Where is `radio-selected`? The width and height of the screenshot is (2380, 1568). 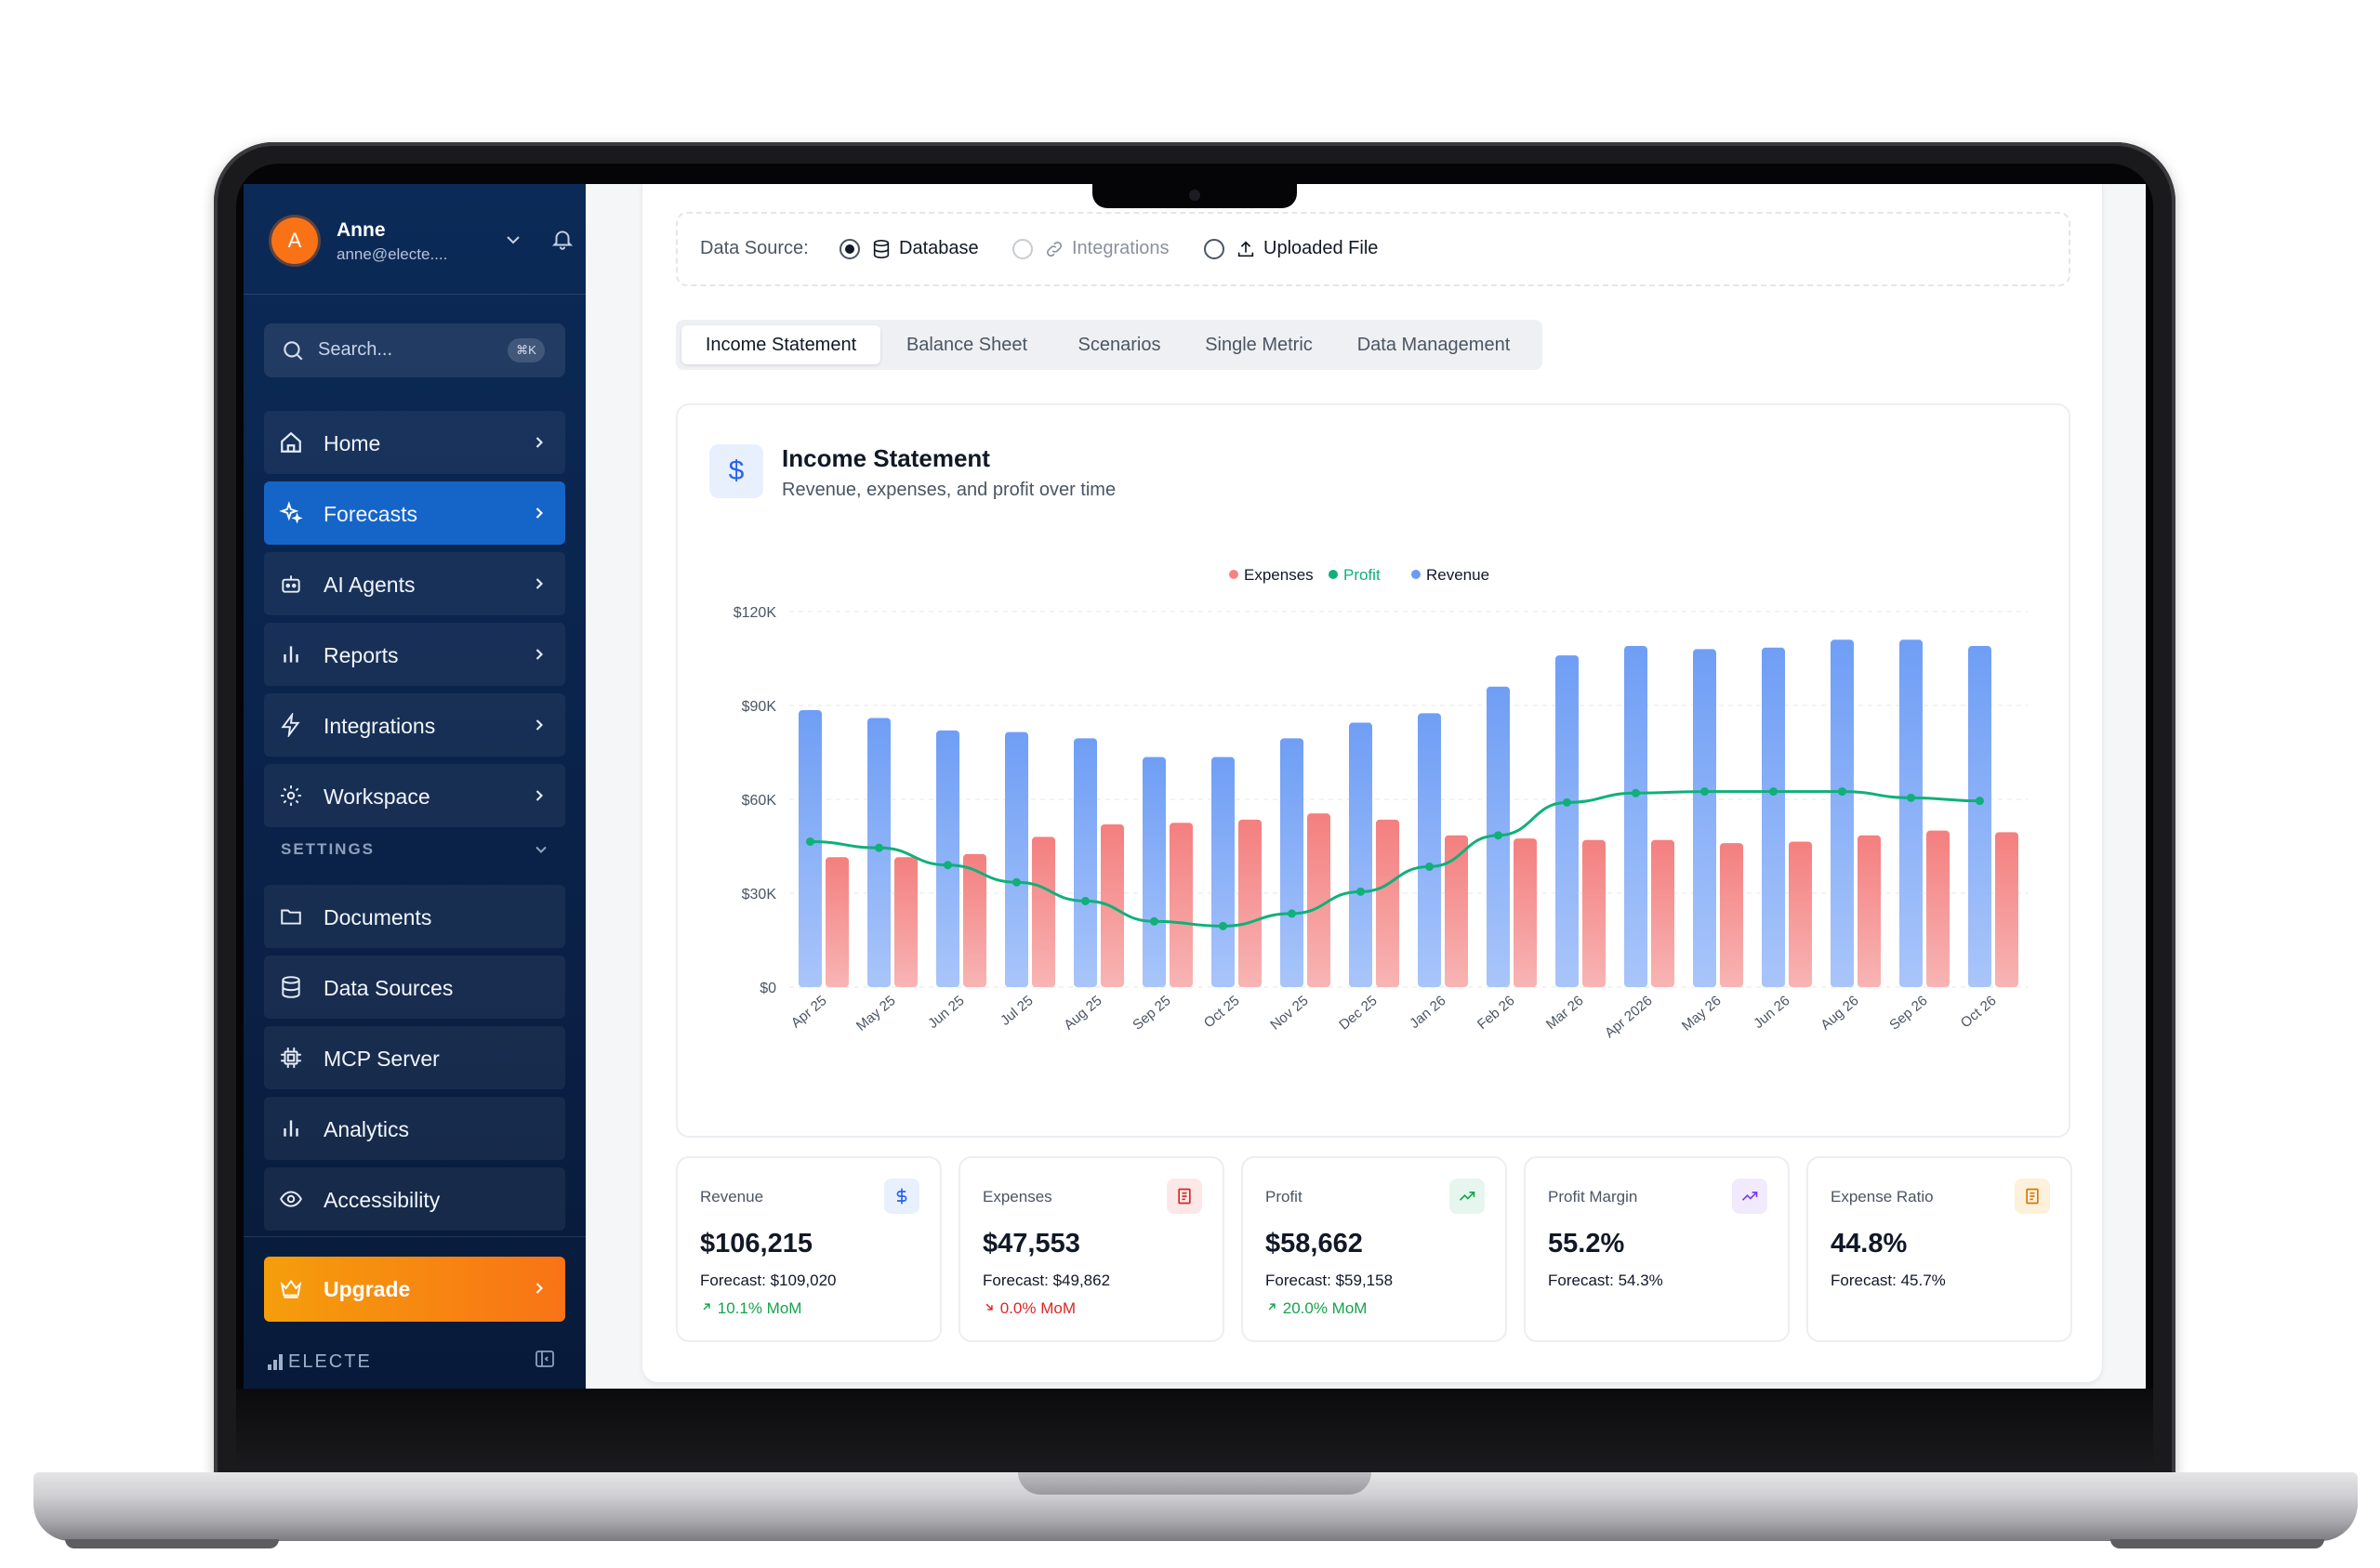
radio-selected is located at coordinates (850, 249).